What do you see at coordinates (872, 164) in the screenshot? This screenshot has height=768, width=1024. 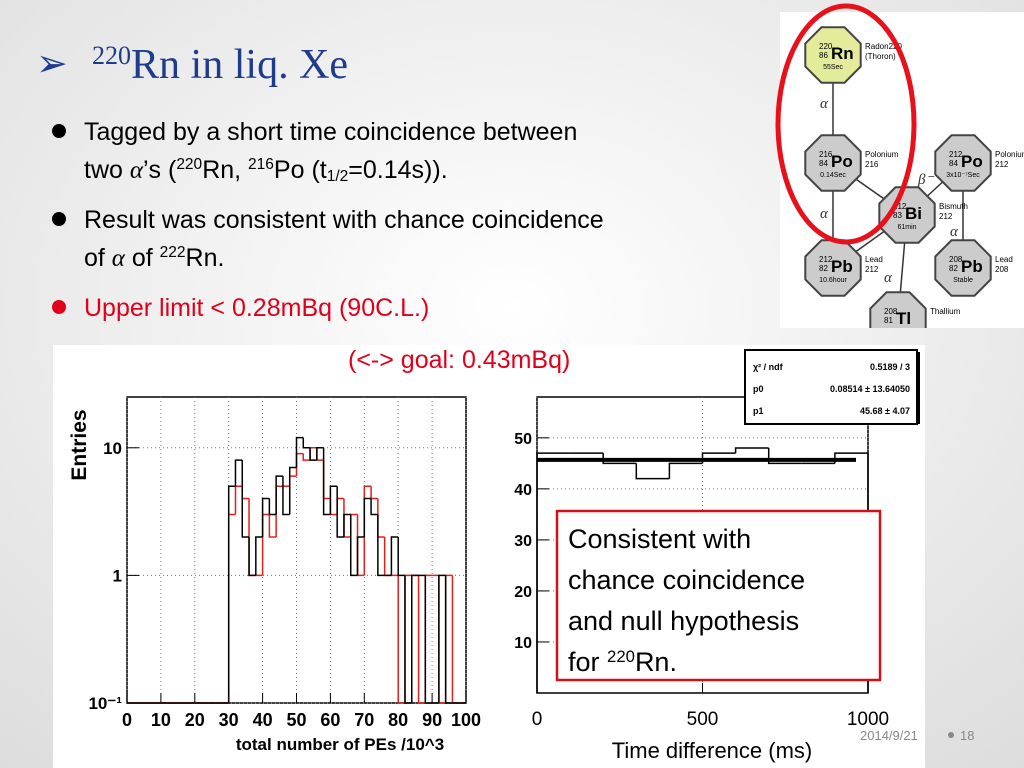 I see `nuclide-name: 216` at bounding box center [872, 164].